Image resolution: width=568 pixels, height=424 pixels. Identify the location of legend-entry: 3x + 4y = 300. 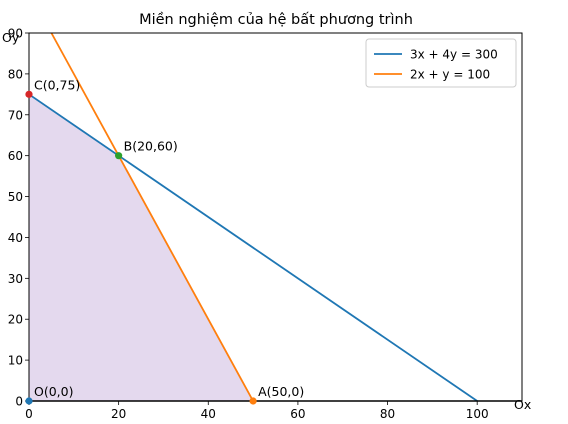
(454, 55).